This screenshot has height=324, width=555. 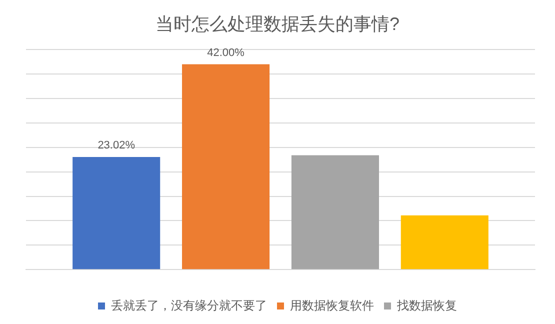 I want to click on data-label: 42.00%, so click(x=226, y=52).